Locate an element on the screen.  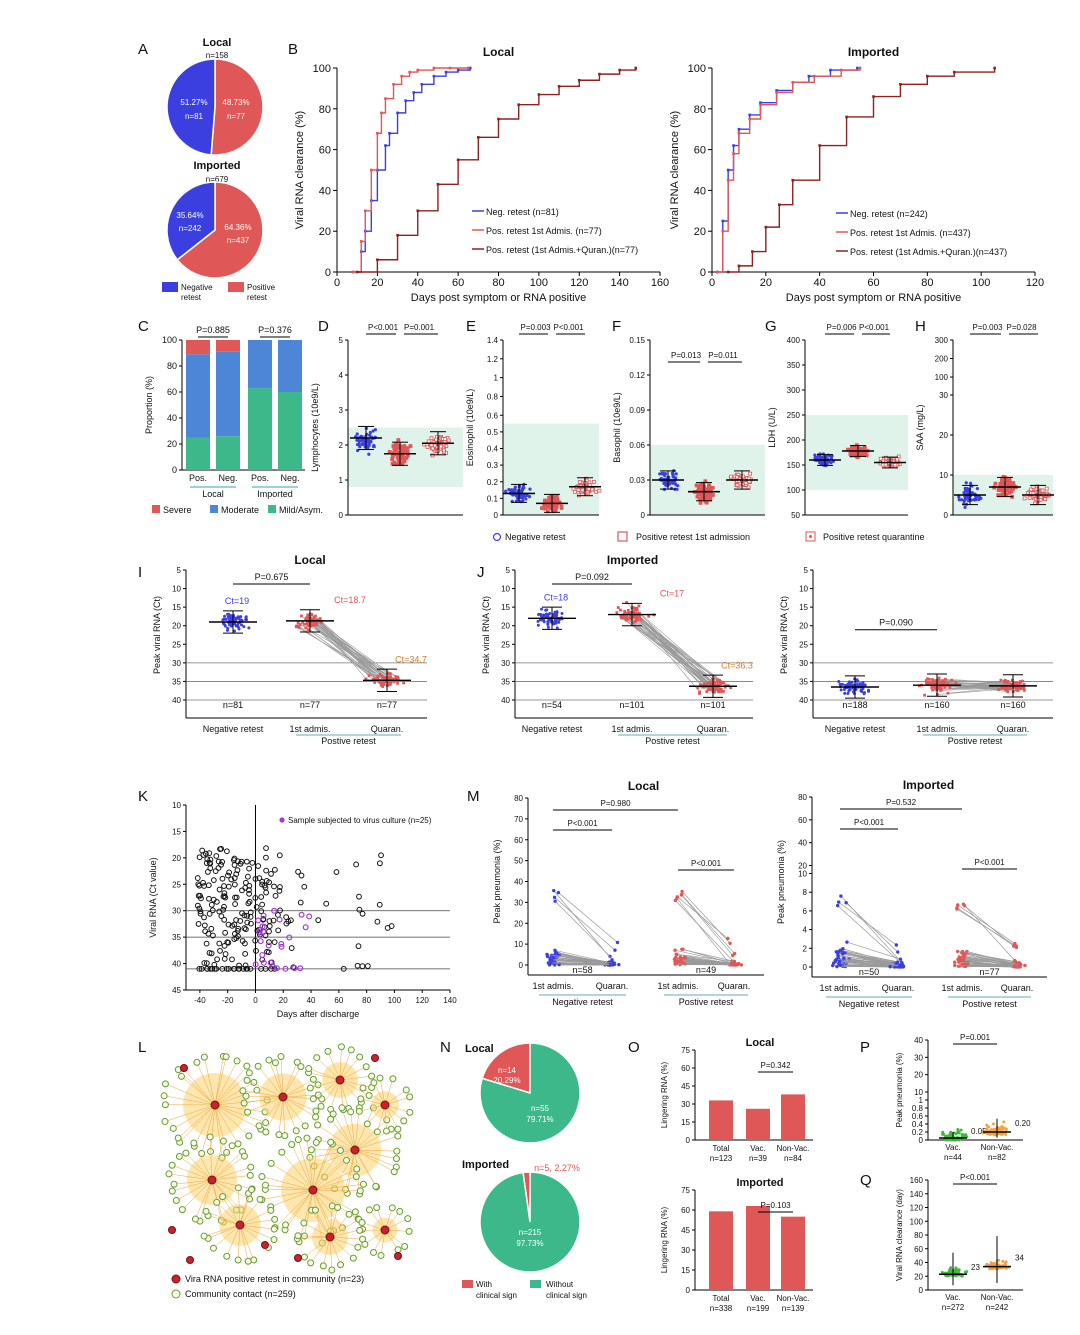
category-label-J1: Negative retest is located at coordinates (552, 729).